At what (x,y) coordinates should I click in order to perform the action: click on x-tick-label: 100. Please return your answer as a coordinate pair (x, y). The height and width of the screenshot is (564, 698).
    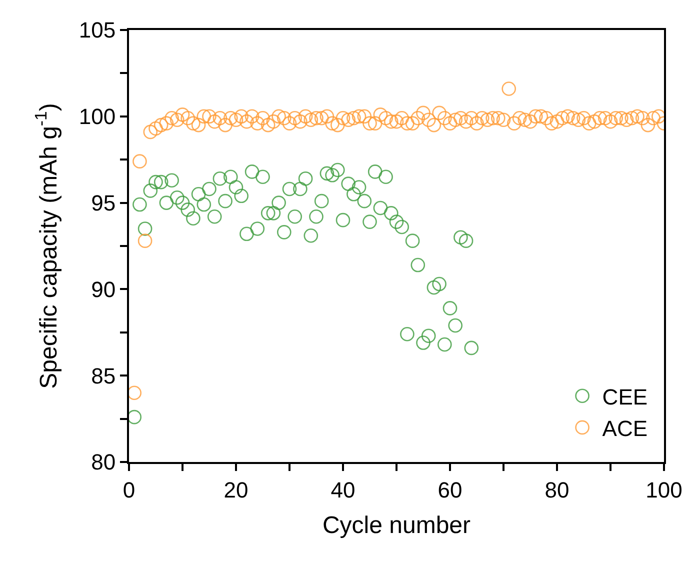
    Looking at the image, I should click on (664, 489).